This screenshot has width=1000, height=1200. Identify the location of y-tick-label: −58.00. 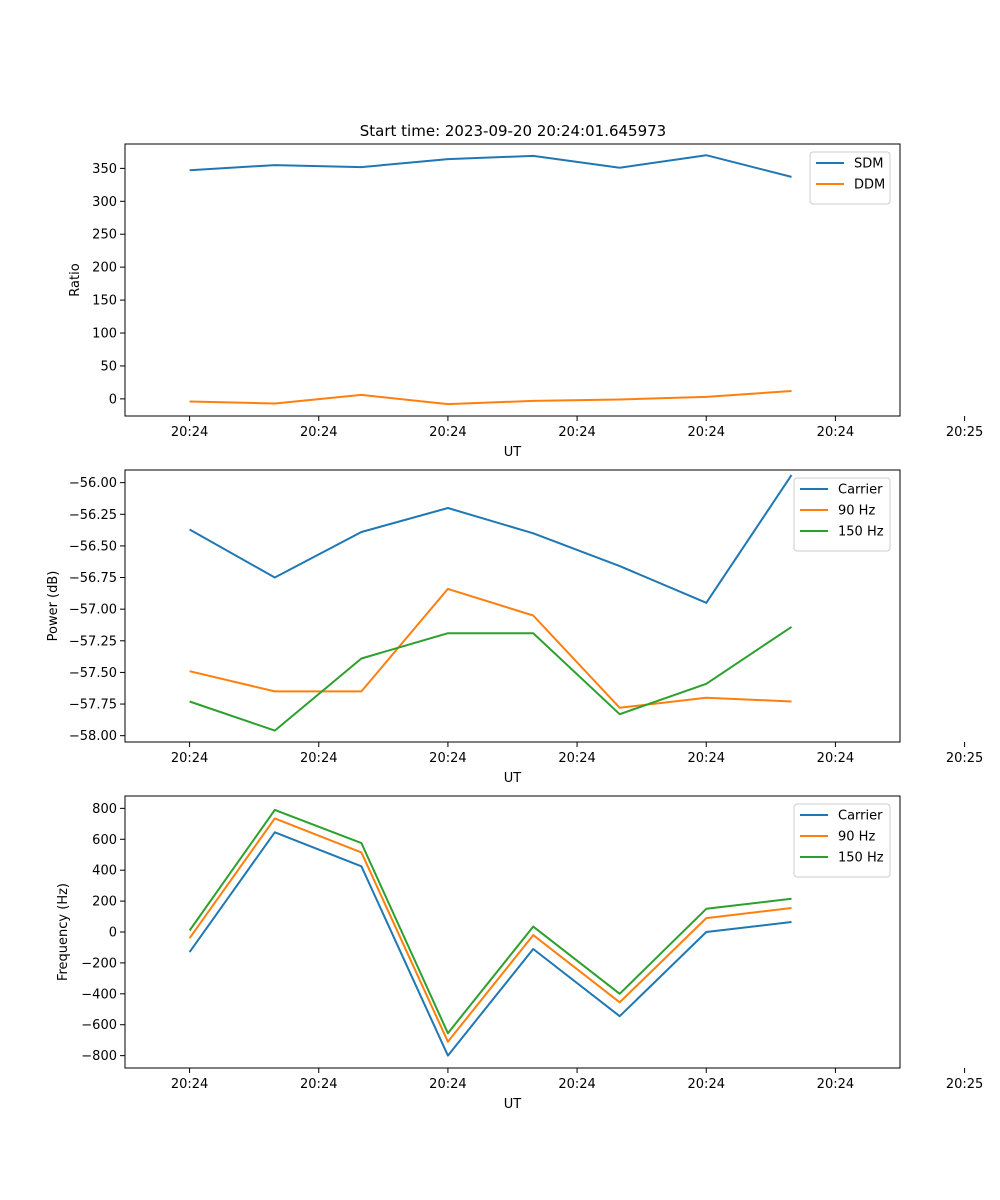
(93, 736).